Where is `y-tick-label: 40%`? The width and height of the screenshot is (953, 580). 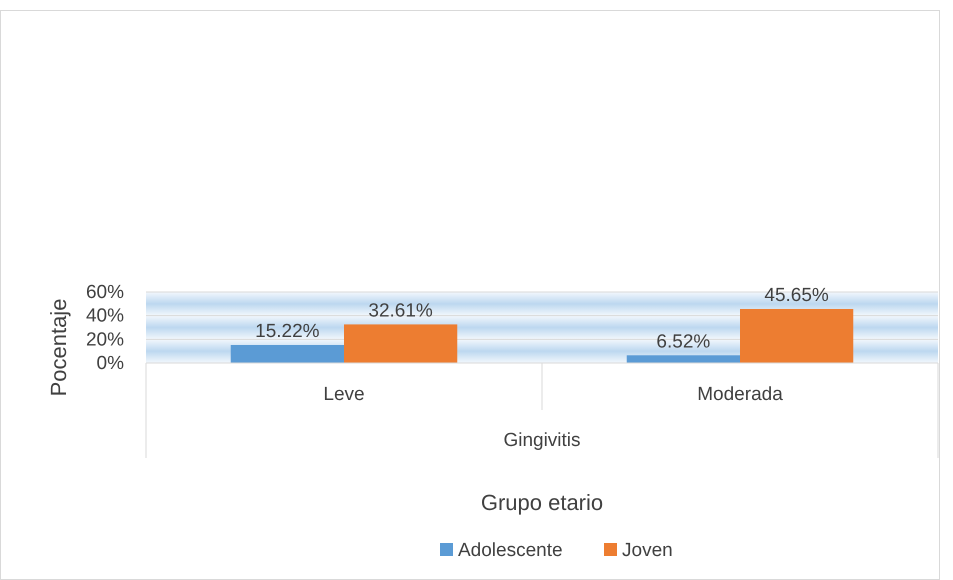
y-tick-label: 40% is located at coordinates (105, 316).